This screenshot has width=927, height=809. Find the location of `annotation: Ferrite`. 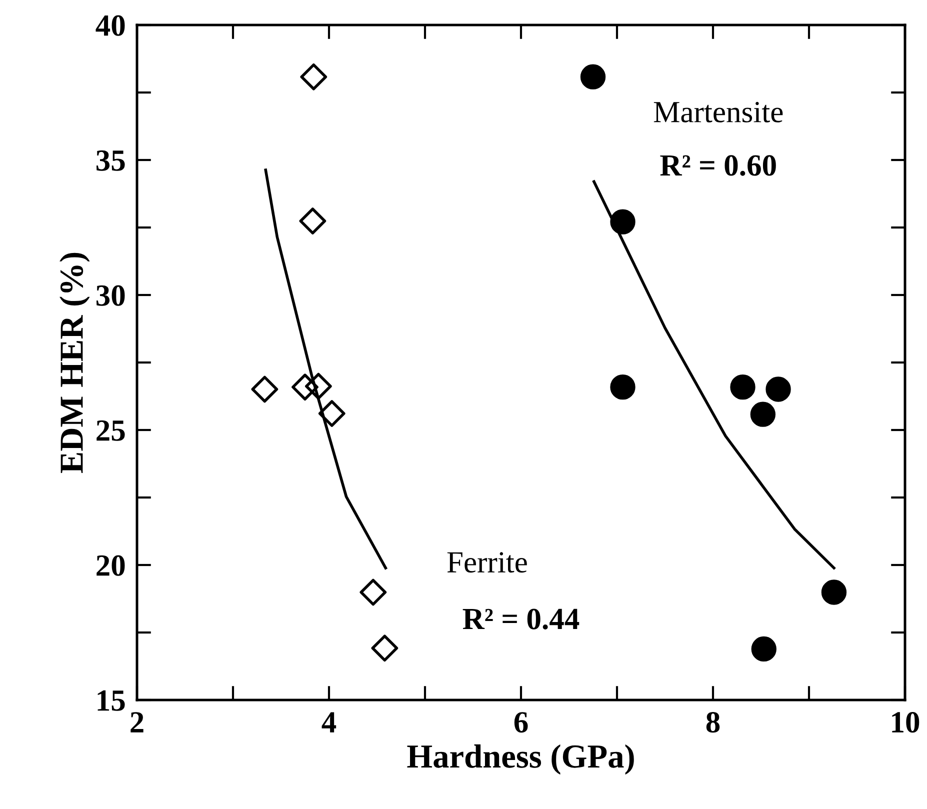

annotation: Ferrite is located at coordinates (487, 562).